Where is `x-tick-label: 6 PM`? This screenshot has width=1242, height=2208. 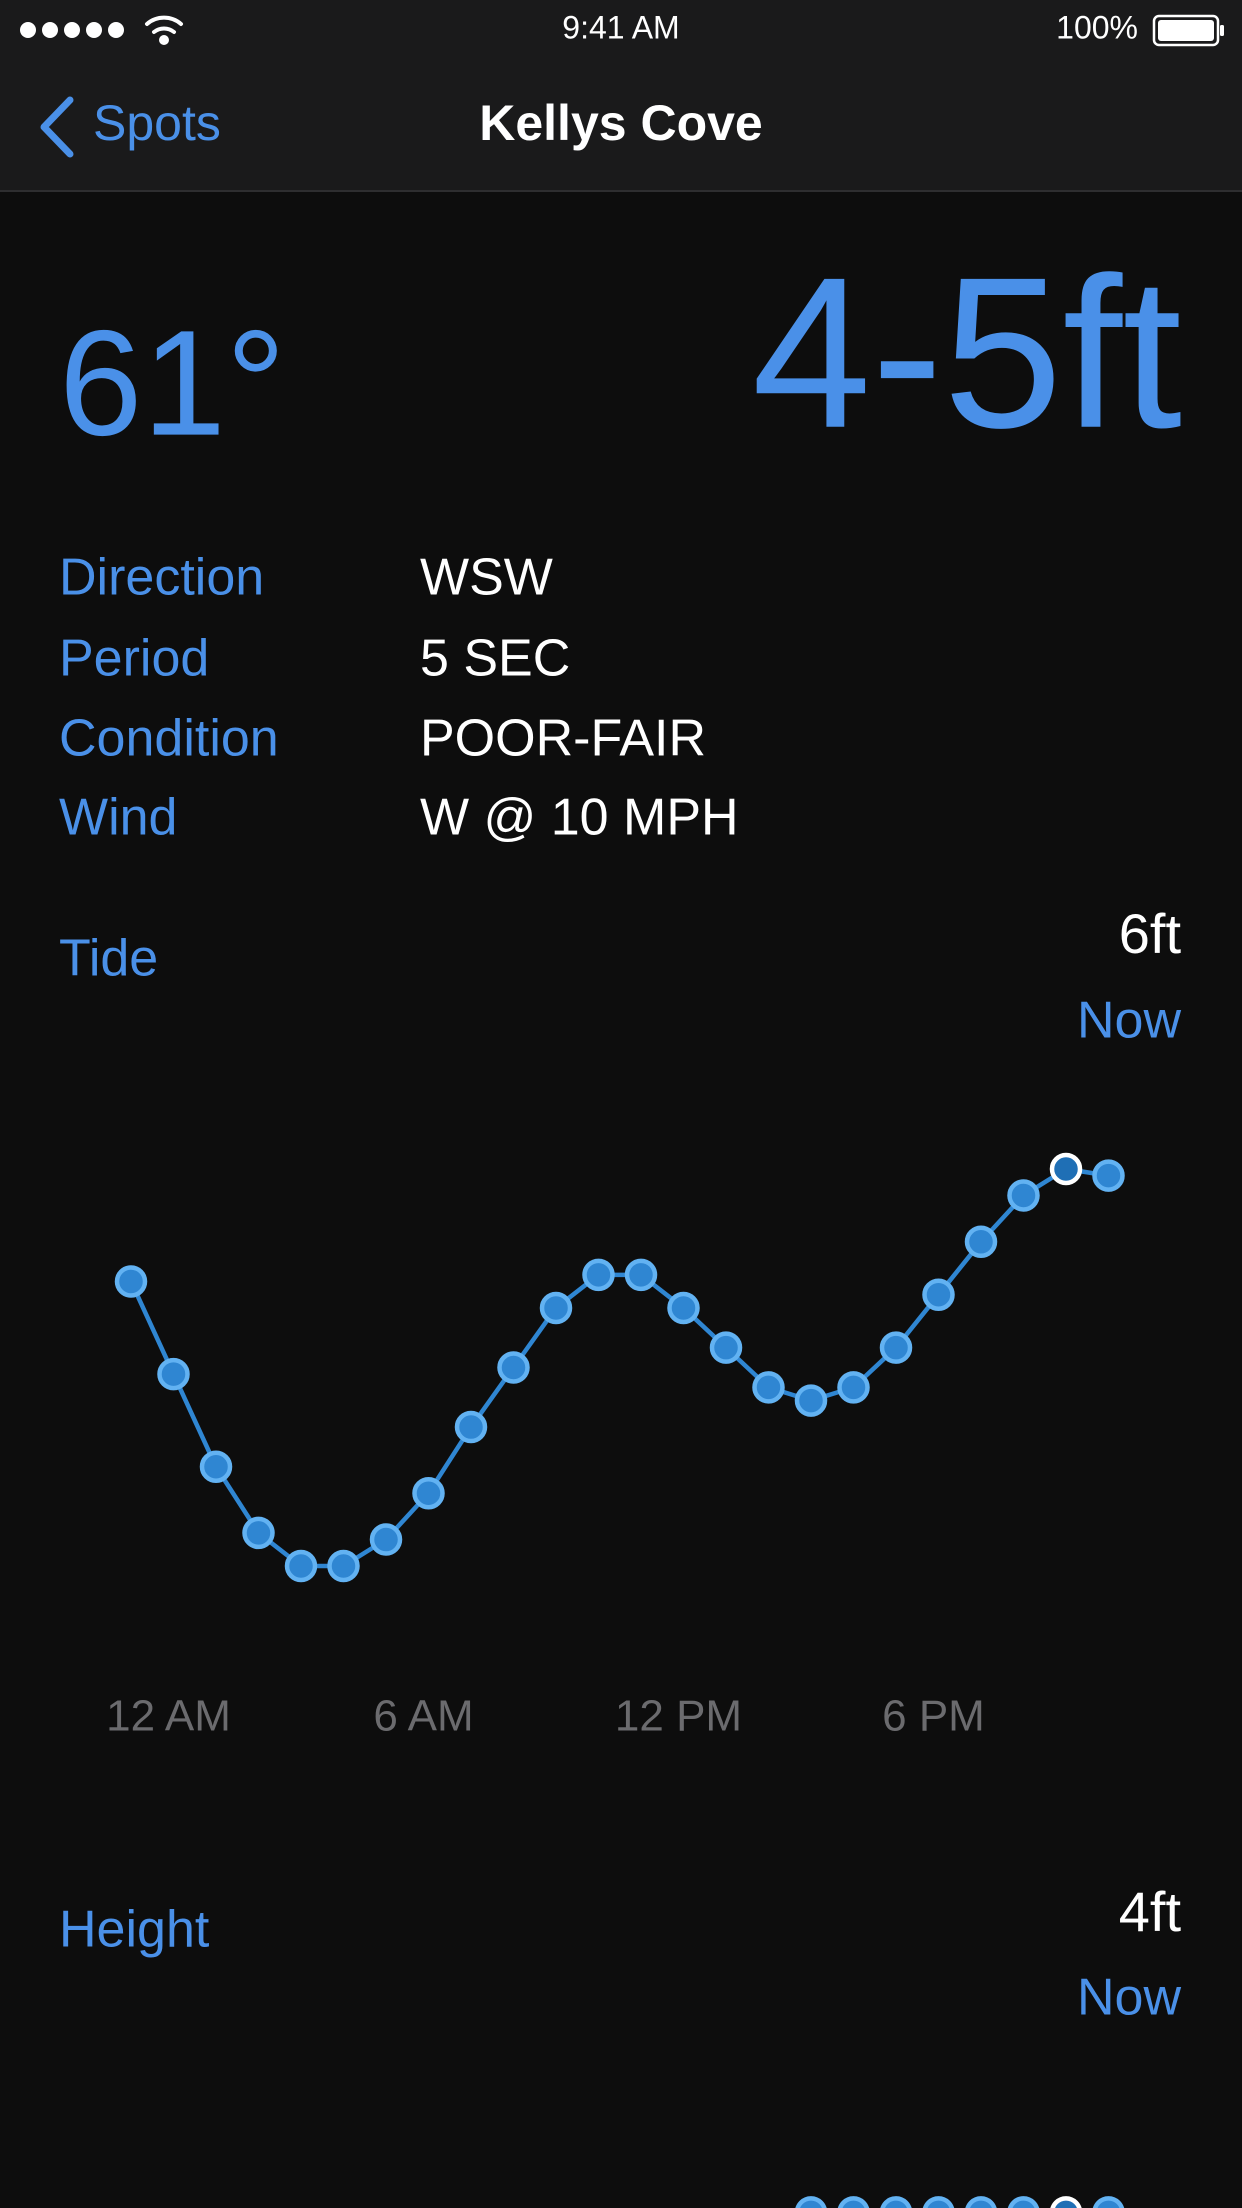
x-tick-label: 6 PM is located at coordinates (933, 1716).